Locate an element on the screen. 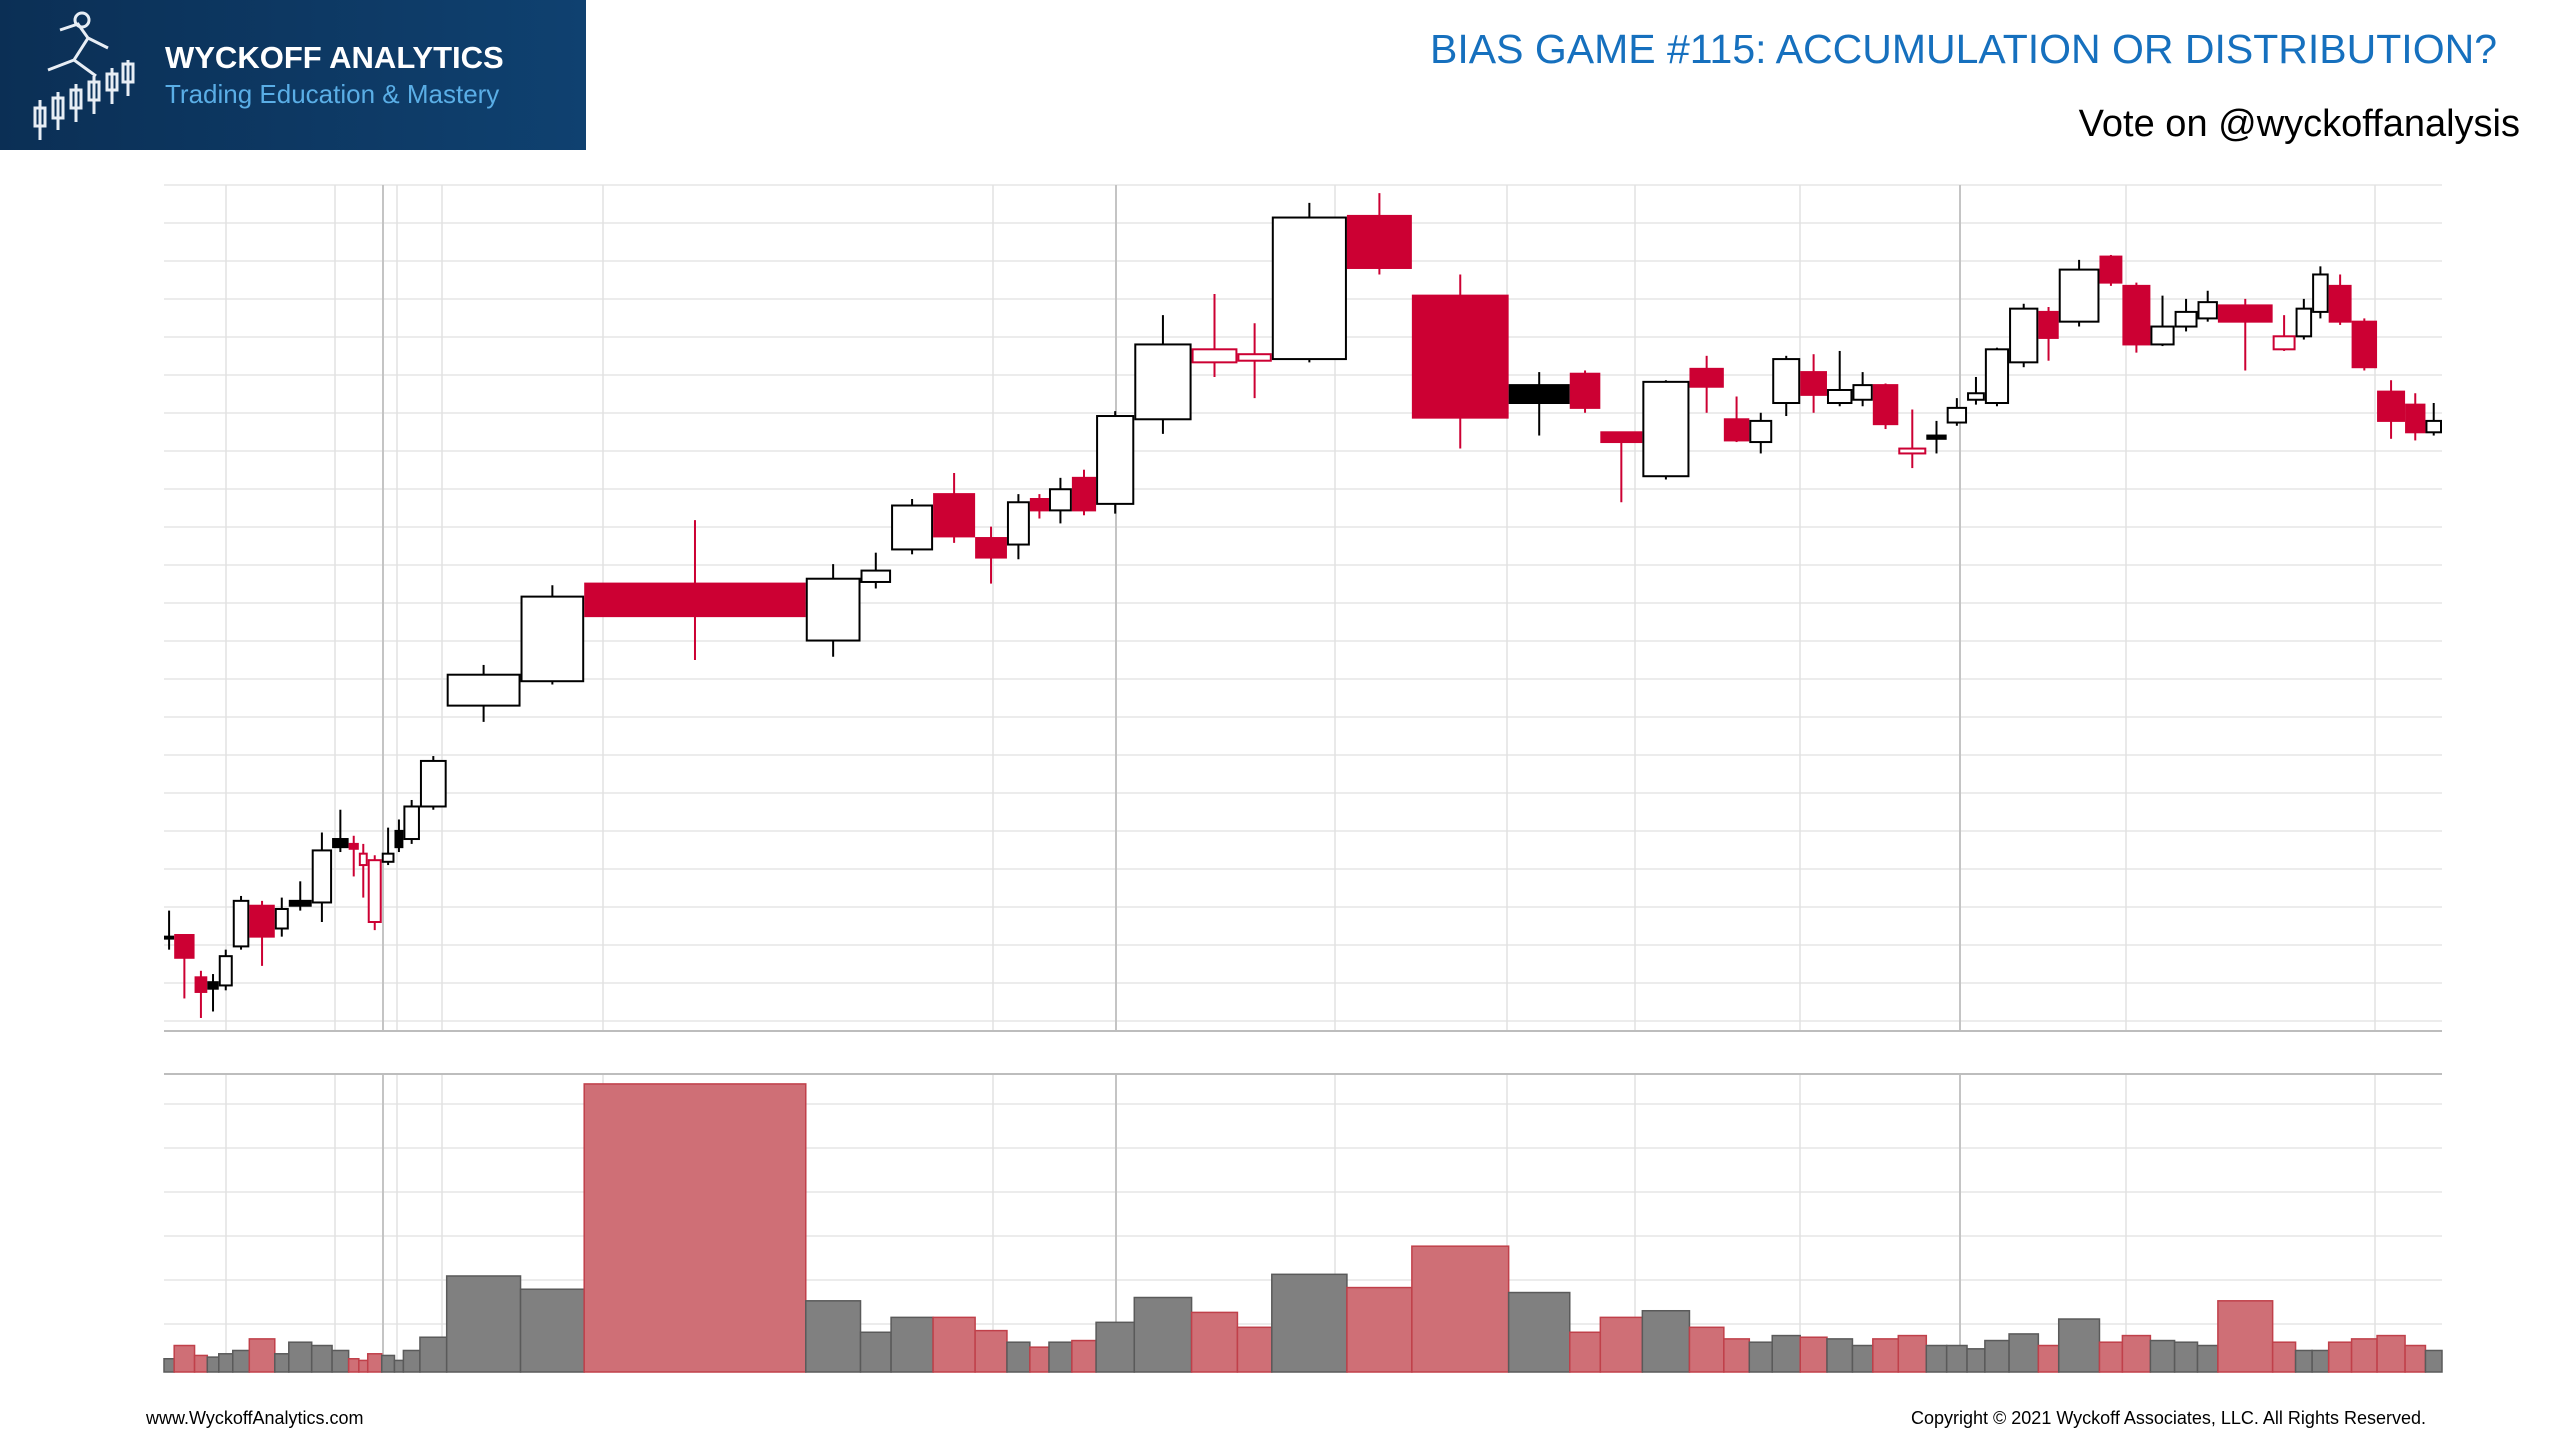 This screenshot has width=2560, height=1445. logo-background is located at coordinates (293, 75).